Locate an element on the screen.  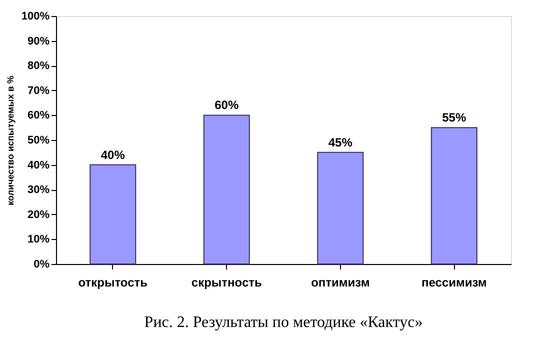
x-tick-label: пессимизм is located at coordinates (454, 283).